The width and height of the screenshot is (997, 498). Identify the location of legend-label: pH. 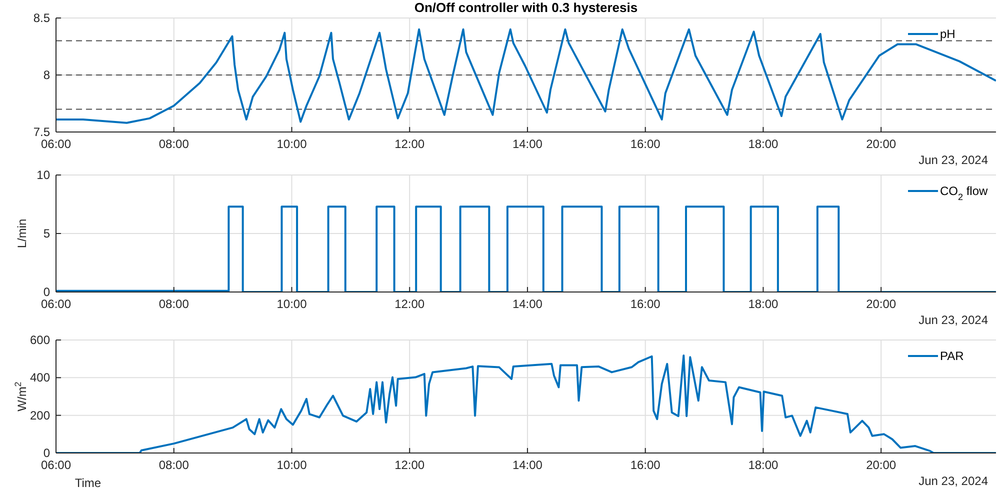
(948, 34).